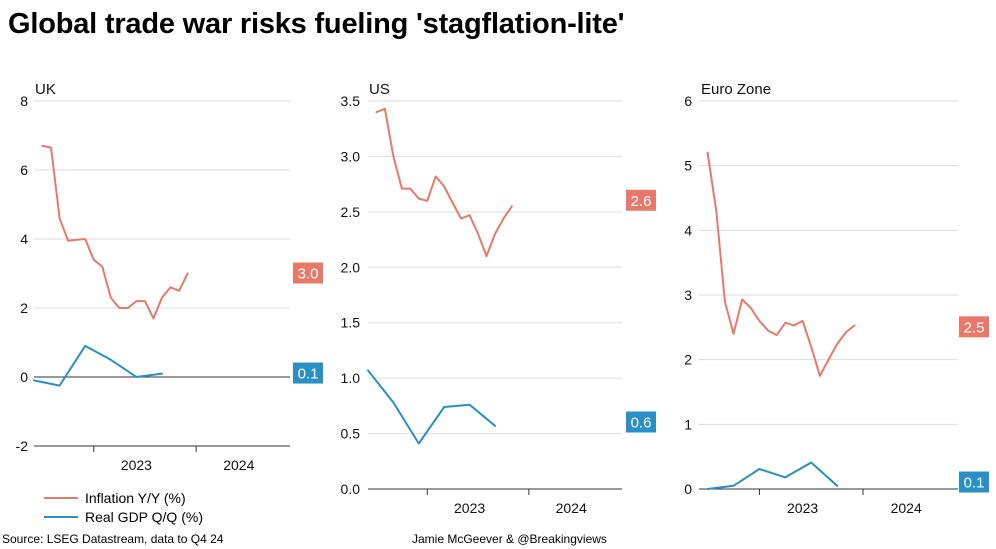 Image resolution: width=996 pixels, height=549 pixels. Describe the element at coordinates (61, 517) in the screenshot. I see `legend-swatch-gdp` at that location.